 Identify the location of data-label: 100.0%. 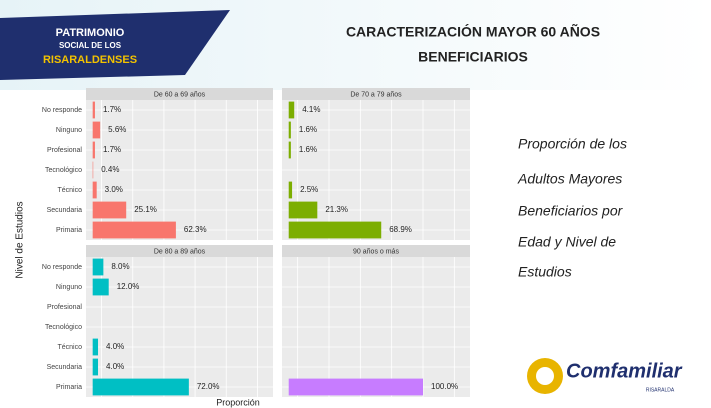
(444, 386).